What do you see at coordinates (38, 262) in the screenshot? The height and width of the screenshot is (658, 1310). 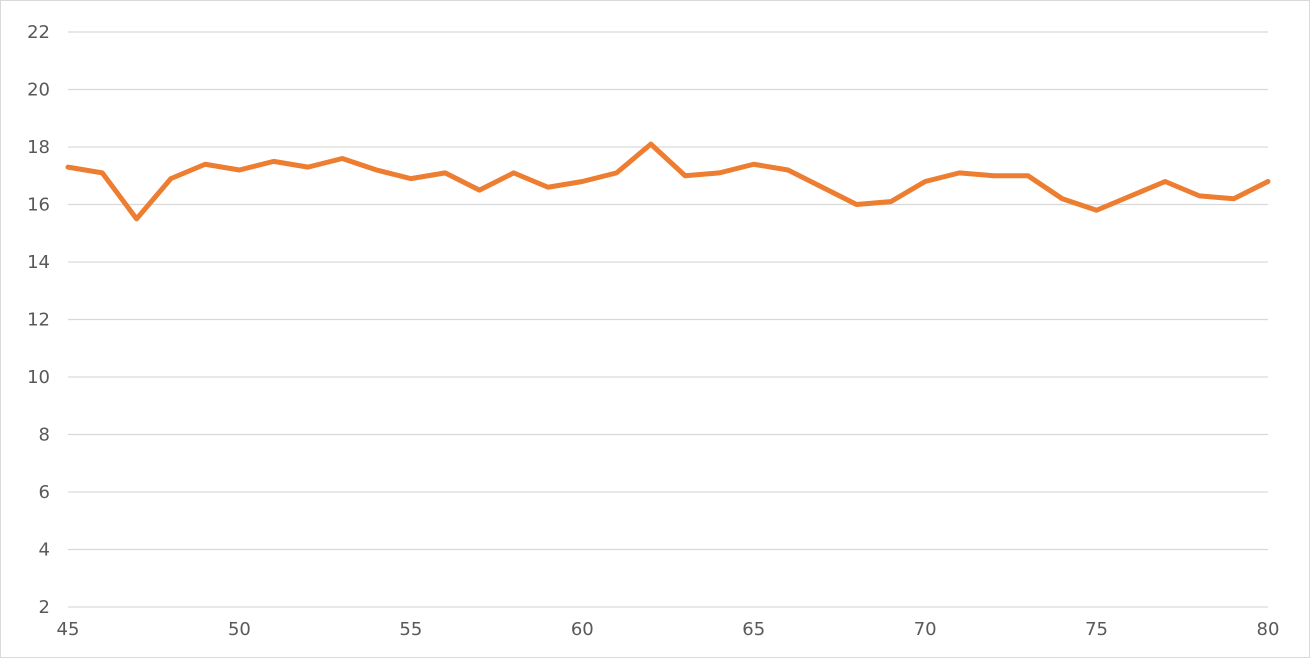 I see `y-tick-label: 14` at bounding box center [38, 262].